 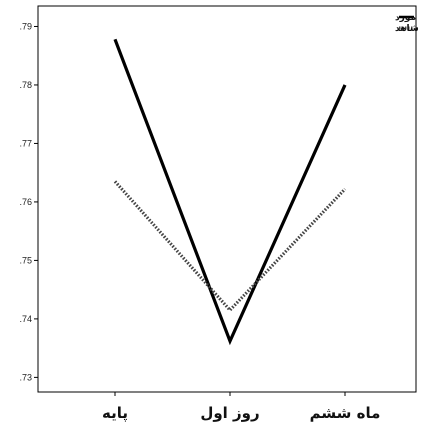 What do you see at coordinates (229, 413) in the screenshot?
I see `x-category-label: روز اول` at bounding box center [229, 413].